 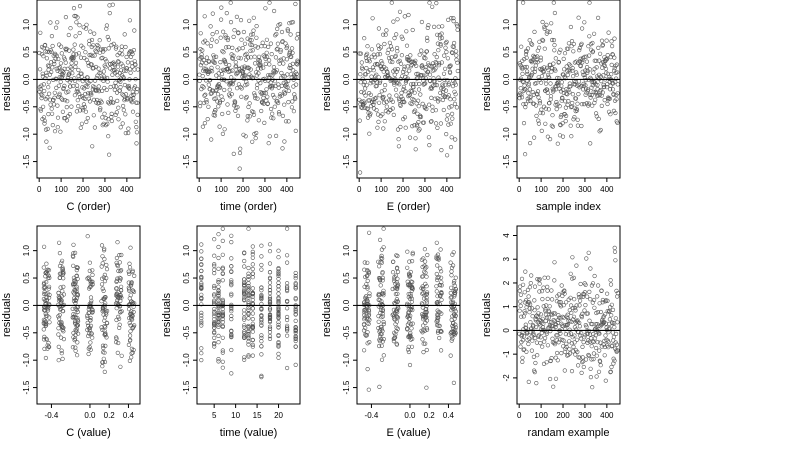 What do you see at coordinates (186, 134) in the screenshot?
I see `y-tick-label: -1.0` at bounding box center [186, 134].